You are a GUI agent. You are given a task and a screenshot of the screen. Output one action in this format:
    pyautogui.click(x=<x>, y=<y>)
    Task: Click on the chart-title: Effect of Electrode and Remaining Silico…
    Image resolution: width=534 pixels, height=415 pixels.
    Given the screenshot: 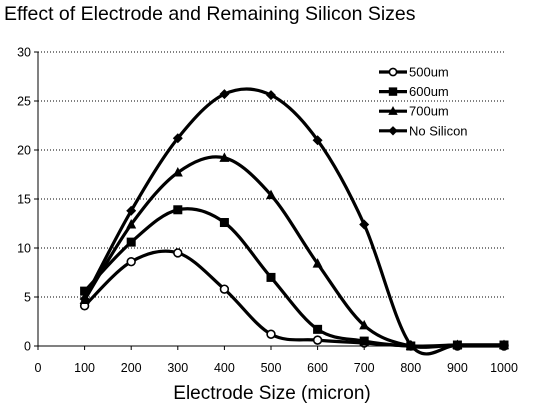 What is the action you would take?
    pyautogui.click(x=210, y=14)
    